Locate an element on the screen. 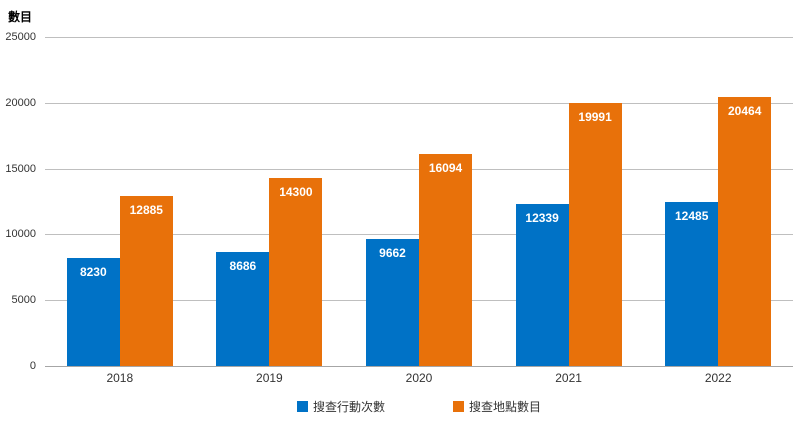 This screenshot has height=421, width=797. x-axis-tick-label: 2019 is located at coordinates (269, 378).